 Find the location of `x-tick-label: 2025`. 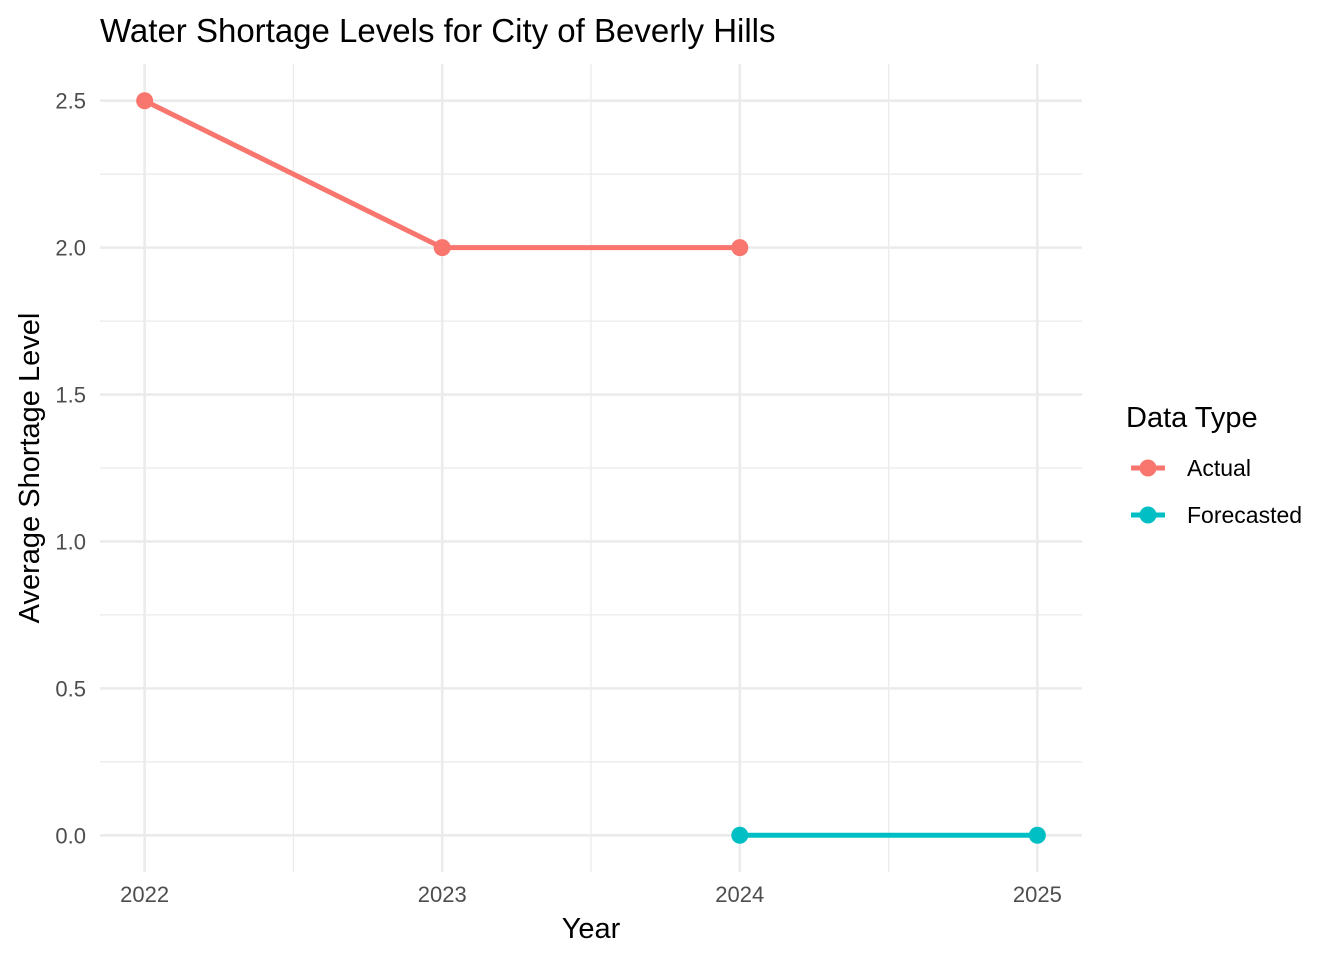

x-tick-label: 2025 is located at coordinates (1037, 894).